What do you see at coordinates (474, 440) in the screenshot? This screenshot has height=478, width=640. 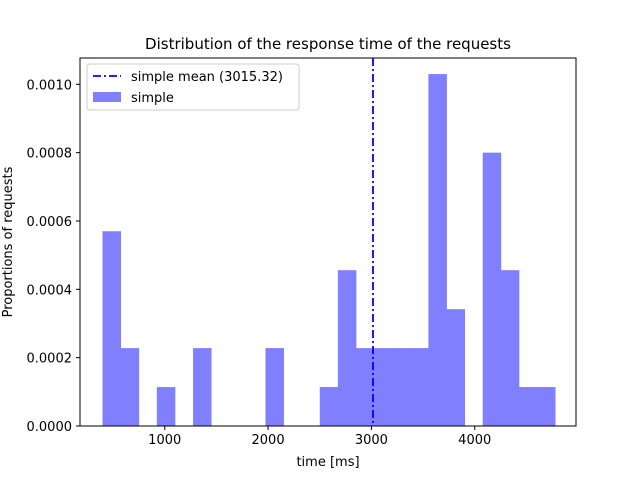 I see `x-tick-label: 4000` at bounding box center [474, 440].